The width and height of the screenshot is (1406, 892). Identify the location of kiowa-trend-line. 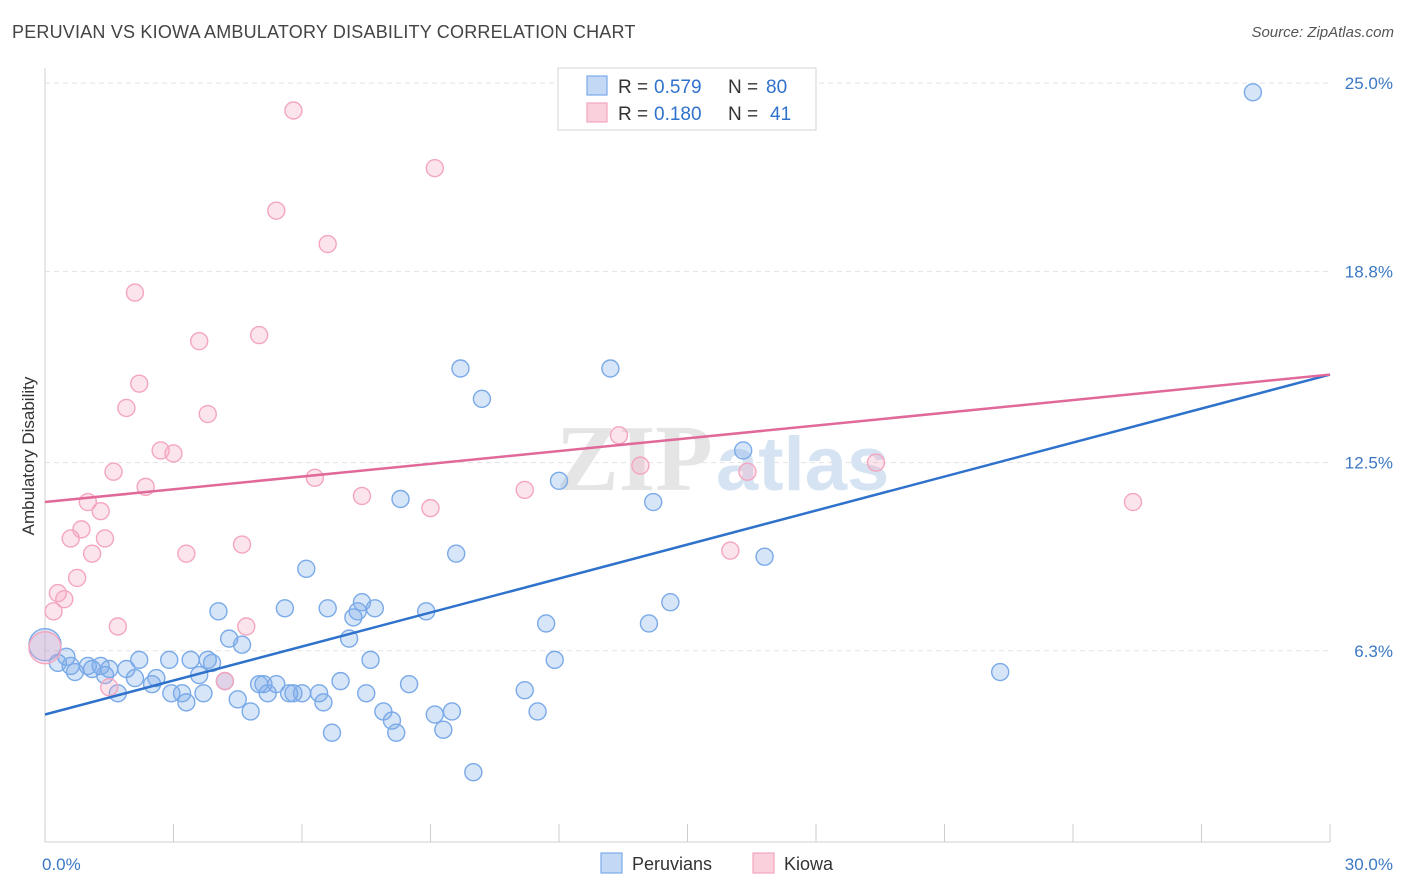
(687, 438).